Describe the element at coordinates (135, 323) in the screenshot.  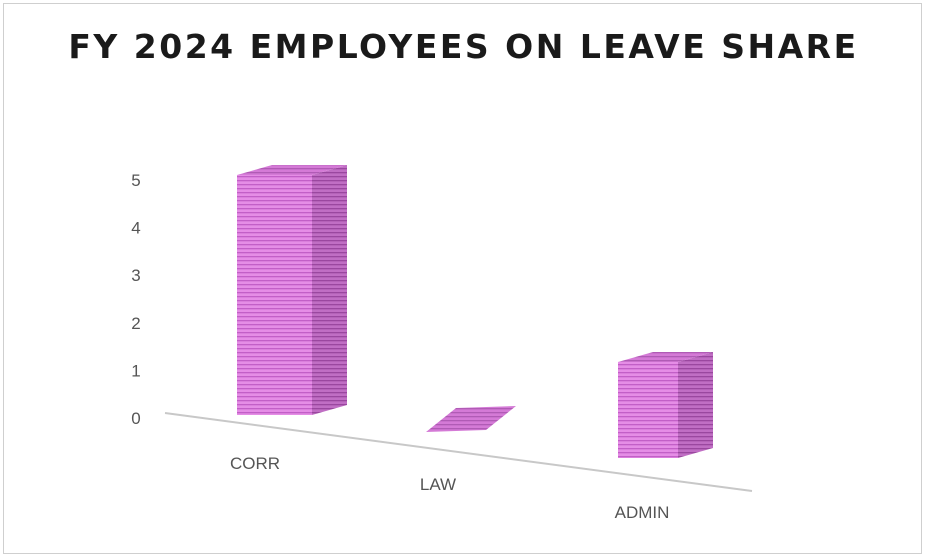
I see `y-tick-label: 2` at that location.